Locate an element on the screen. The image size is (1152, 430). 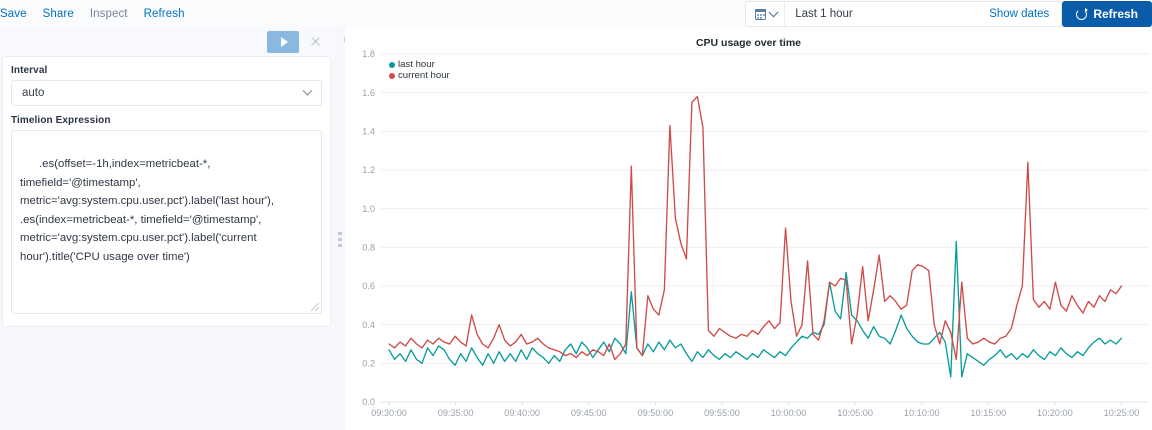
resize-handle-icon is located at coordinates (315, 307).